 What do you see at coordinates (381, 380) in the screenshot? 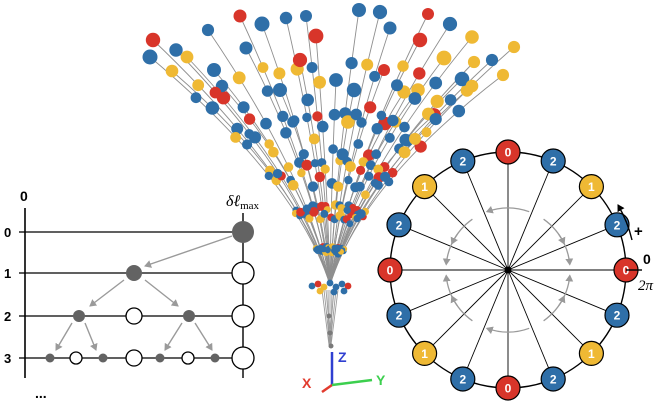
I see `y-axis-label: Y` at bounding box center [381, 380].